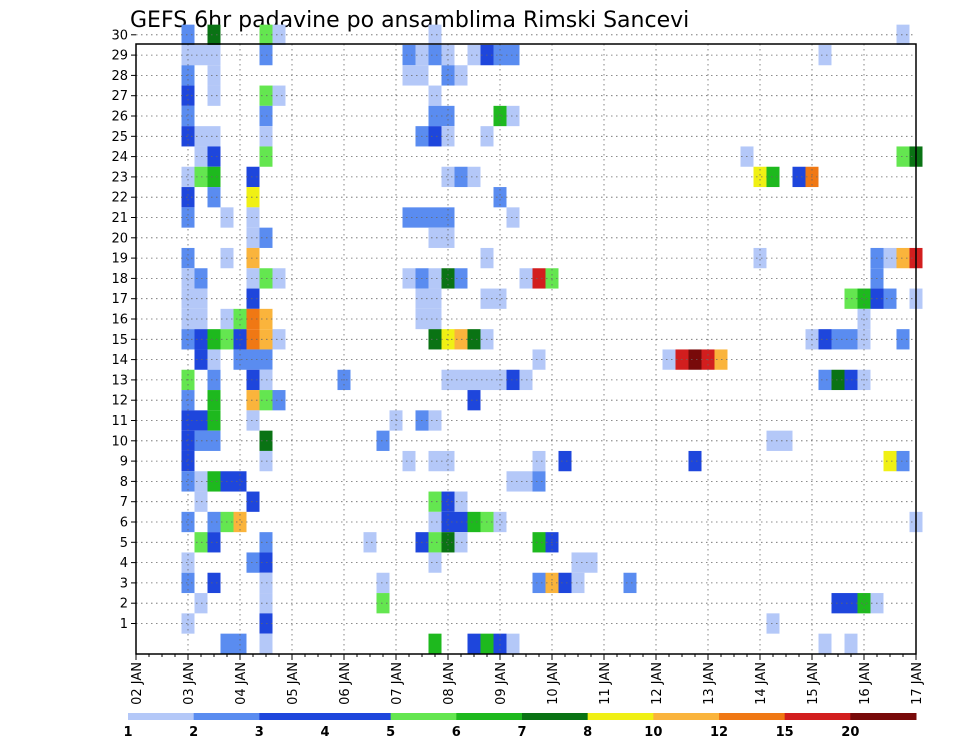 Image resolution: width=960 pixels, height=742 pixels. What do you see at coordinates (119, 299) in the screenshot?
I see `y-tick-label: 17` at bounding box center [119, 299].